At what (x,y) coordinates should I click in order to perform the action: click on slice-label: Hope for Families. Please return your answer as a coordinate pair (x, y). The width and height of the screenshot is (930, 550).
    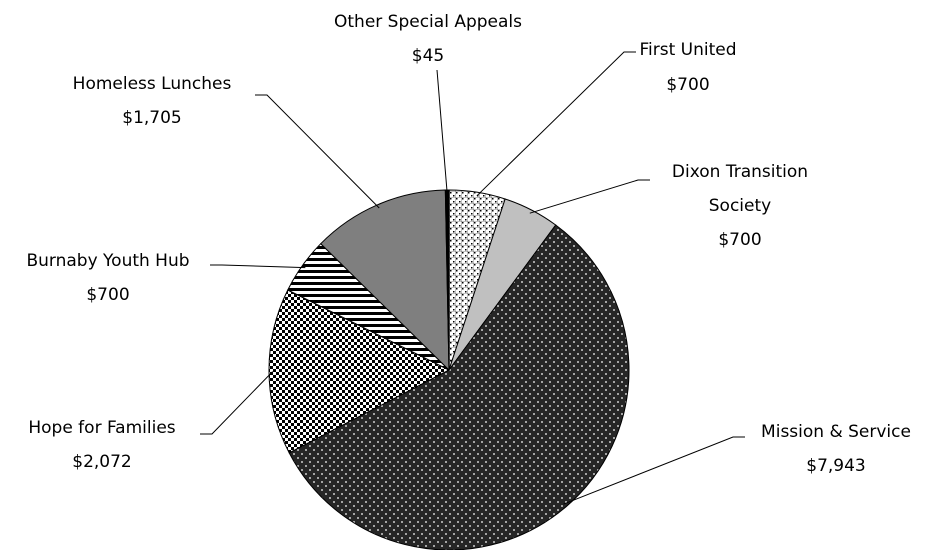
    Looking at the image, I should click on (102, 428).